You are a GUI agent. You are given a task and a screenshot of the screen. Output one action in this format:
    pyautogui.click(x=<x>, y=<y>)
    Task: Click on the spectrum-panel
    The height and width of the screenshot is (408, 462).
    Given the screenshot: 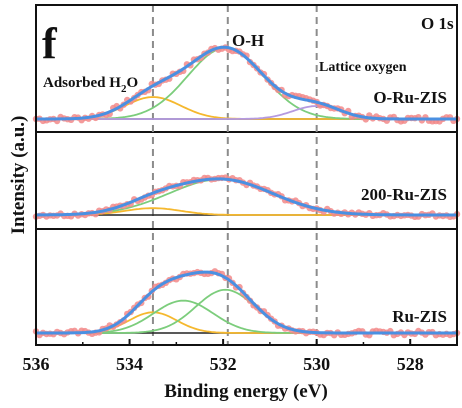 What is the action you would take?
    pyautogui.click(x=246, y=197)
    